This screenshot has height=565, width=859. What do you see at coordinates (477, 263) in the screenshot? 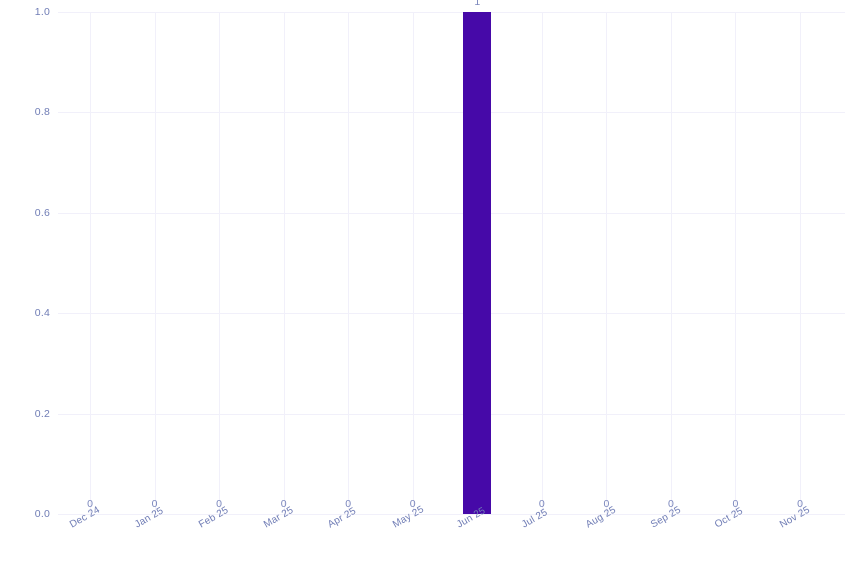
I see `bar` at bounding box center [477, 263].